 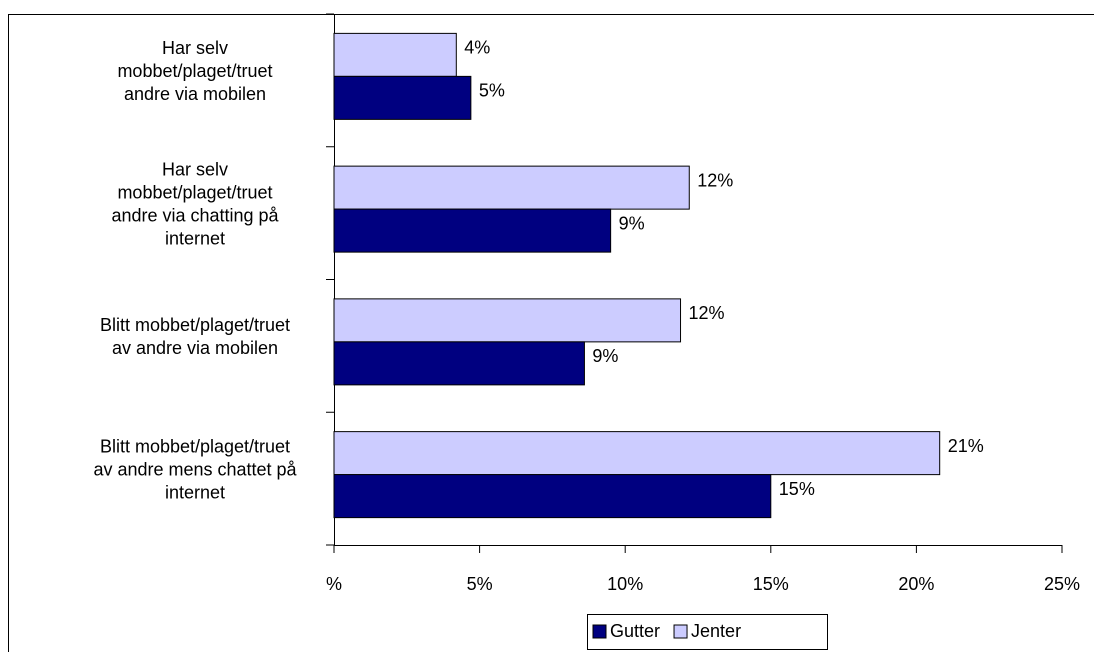 What do you see at coordinates (477, 48) in the screenshot?
I see `value-label: 4%` at bounding box center [477, 48].